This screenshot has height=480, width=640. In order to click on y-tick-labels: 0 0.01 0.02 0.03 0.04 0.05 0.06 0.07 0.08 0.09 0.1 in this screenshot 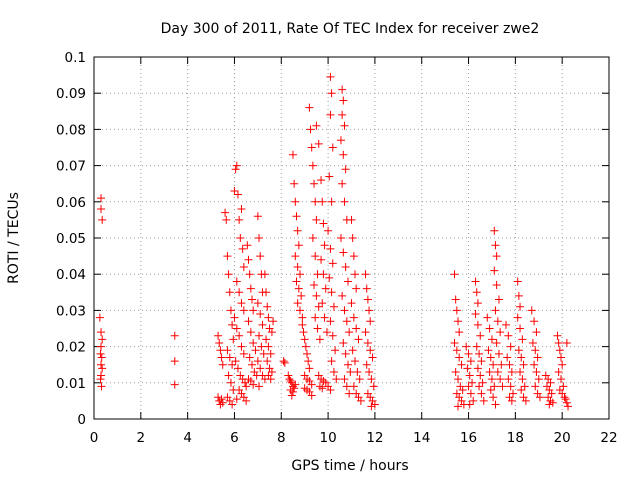, I will do `click(71, 239)`.